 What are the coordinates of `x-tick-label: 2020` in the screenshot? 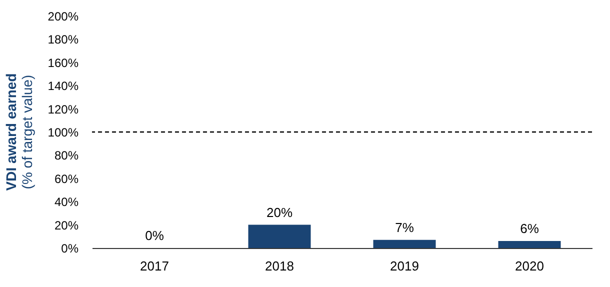 It's located at (529, 266).